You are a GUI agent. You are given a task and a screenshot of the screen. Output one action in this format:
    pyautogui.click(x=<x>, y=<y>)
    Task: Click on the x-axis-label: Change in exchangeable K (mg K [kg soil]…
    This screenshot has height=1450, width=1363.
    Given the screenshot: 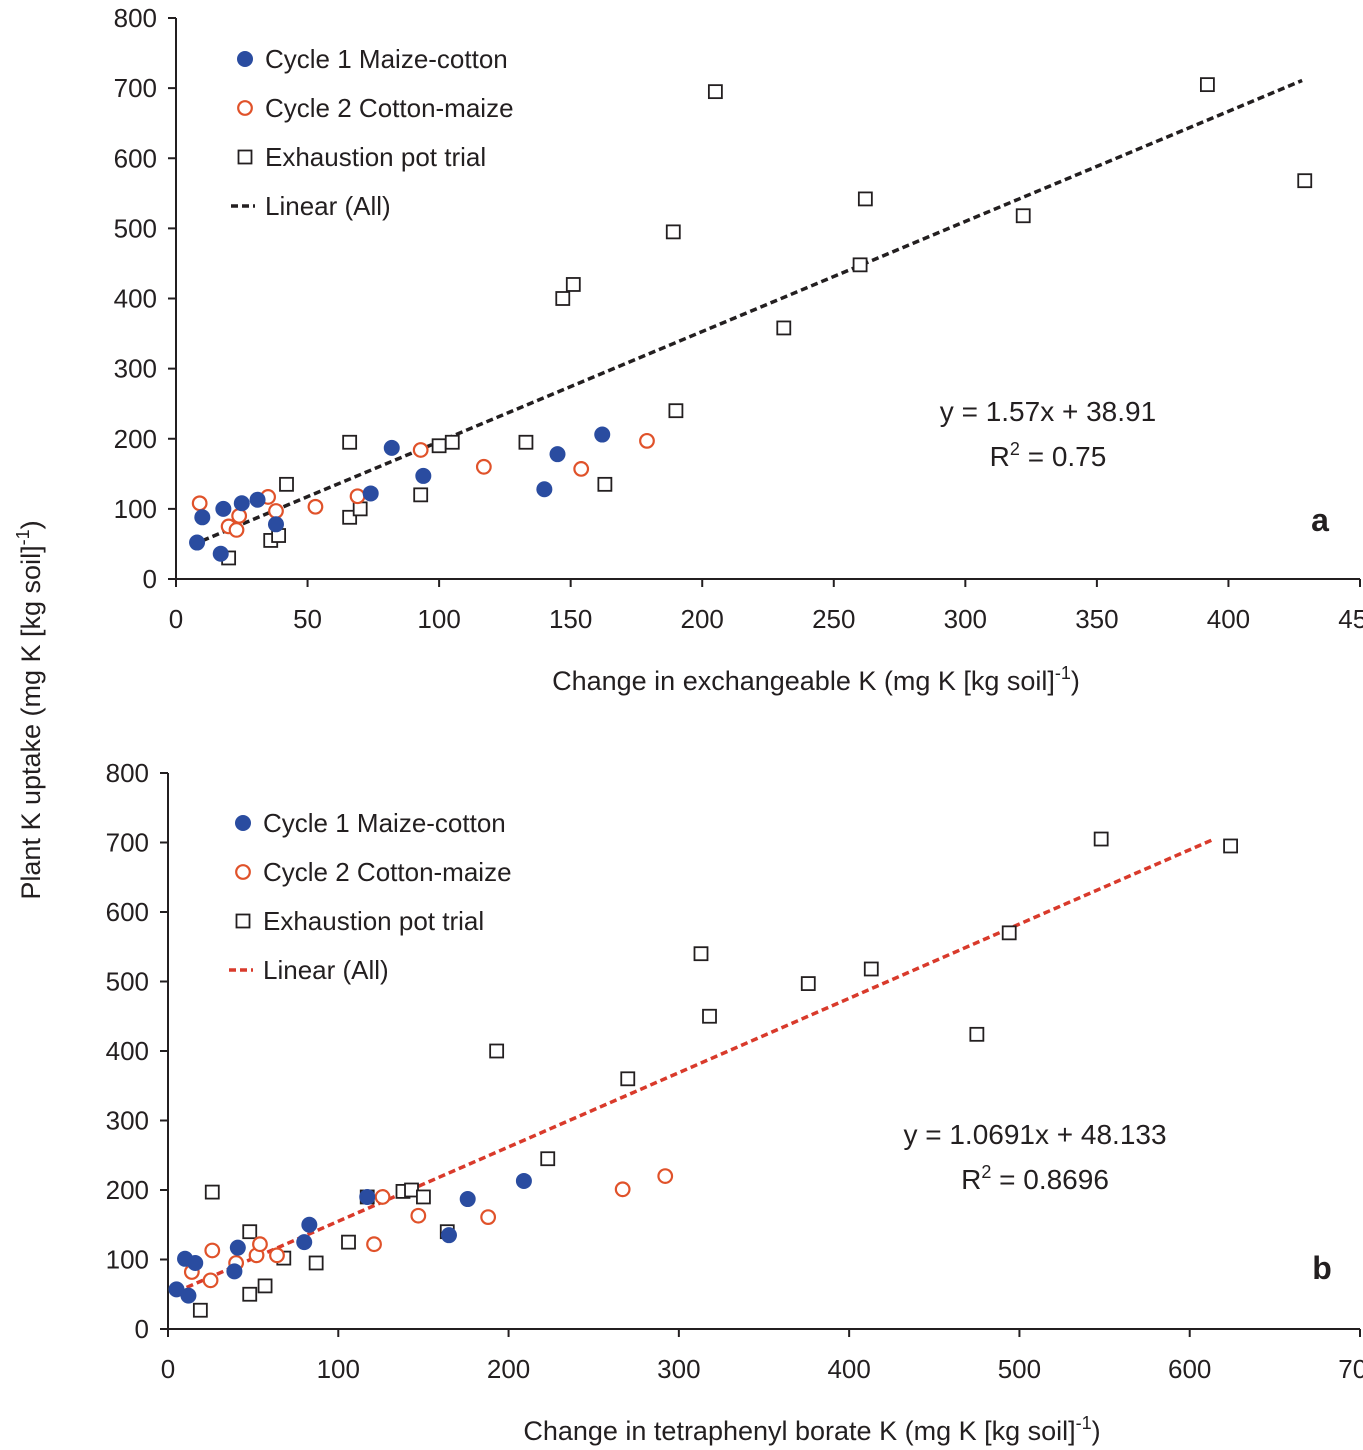 What is the action you would take?
    pyautogui.click(x=816, y=679)
    